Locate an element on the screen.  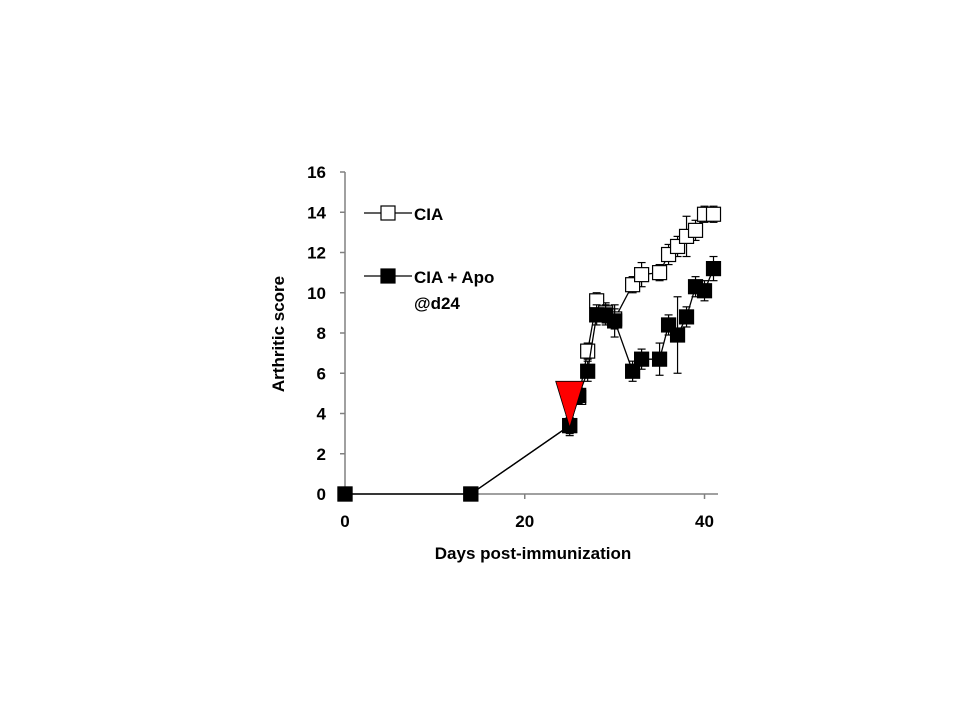
legend-label: CIA + Apo is located at coordinates (454, 277).